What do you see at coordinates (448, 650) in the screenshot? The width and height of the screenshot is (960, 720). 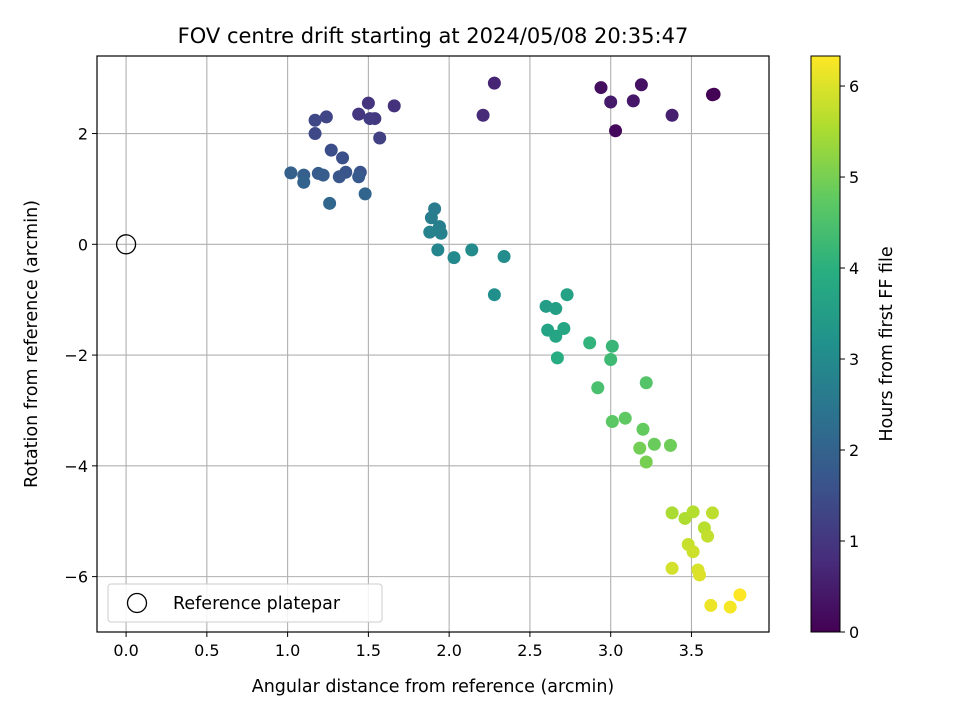 I see `x-tick-label: 2.0` at bounding box center [448, 650].